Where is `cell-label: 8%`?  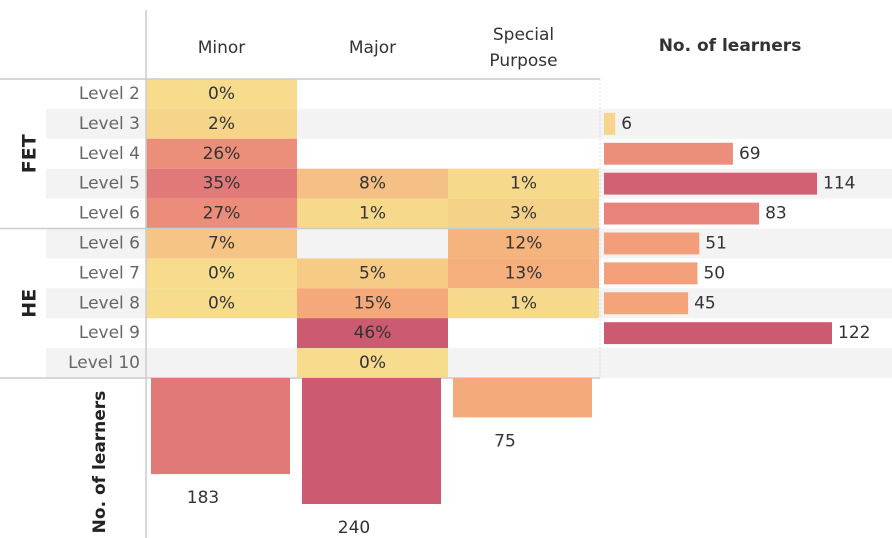 cell-label: 8% is located at coordinates (372, 184).